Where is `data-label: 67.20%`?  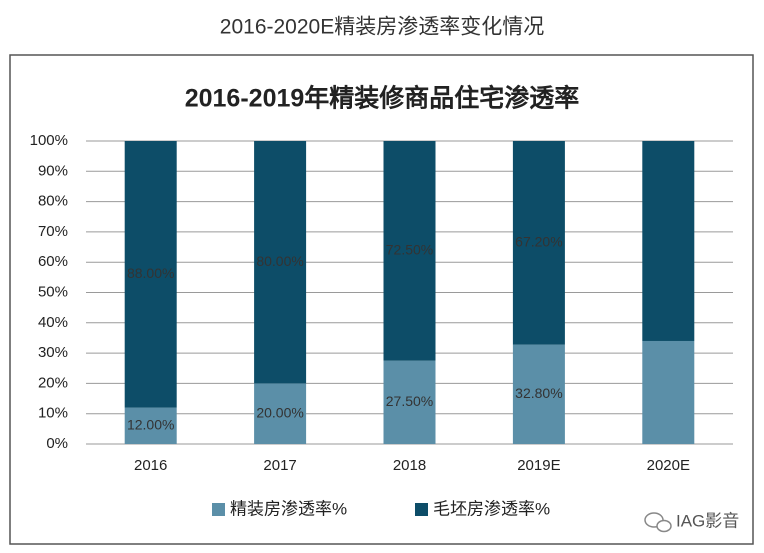
data-label: 67.20% is located at coordinates (538, 242).